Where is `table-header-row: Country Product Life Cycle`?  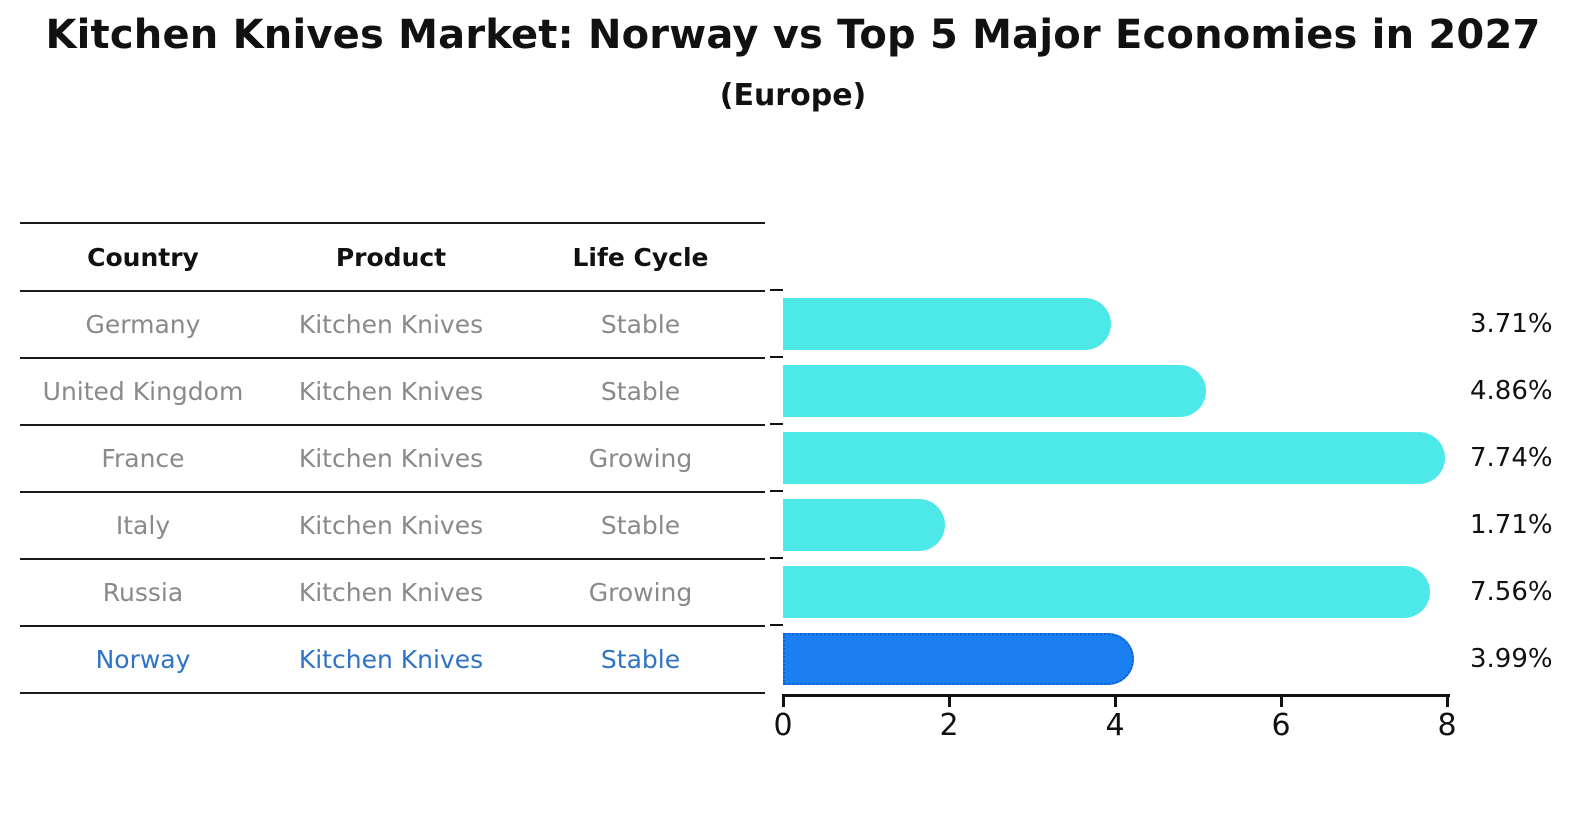
table-header-row: Country Product Life Cycle is located at coordinates (392, 258).